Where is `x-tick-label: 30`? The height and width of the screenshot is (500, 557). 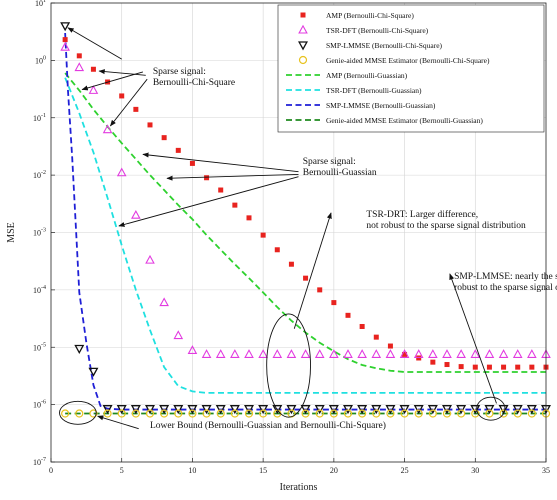 x-tick-label: 30 is located at coordinates (475, 470).